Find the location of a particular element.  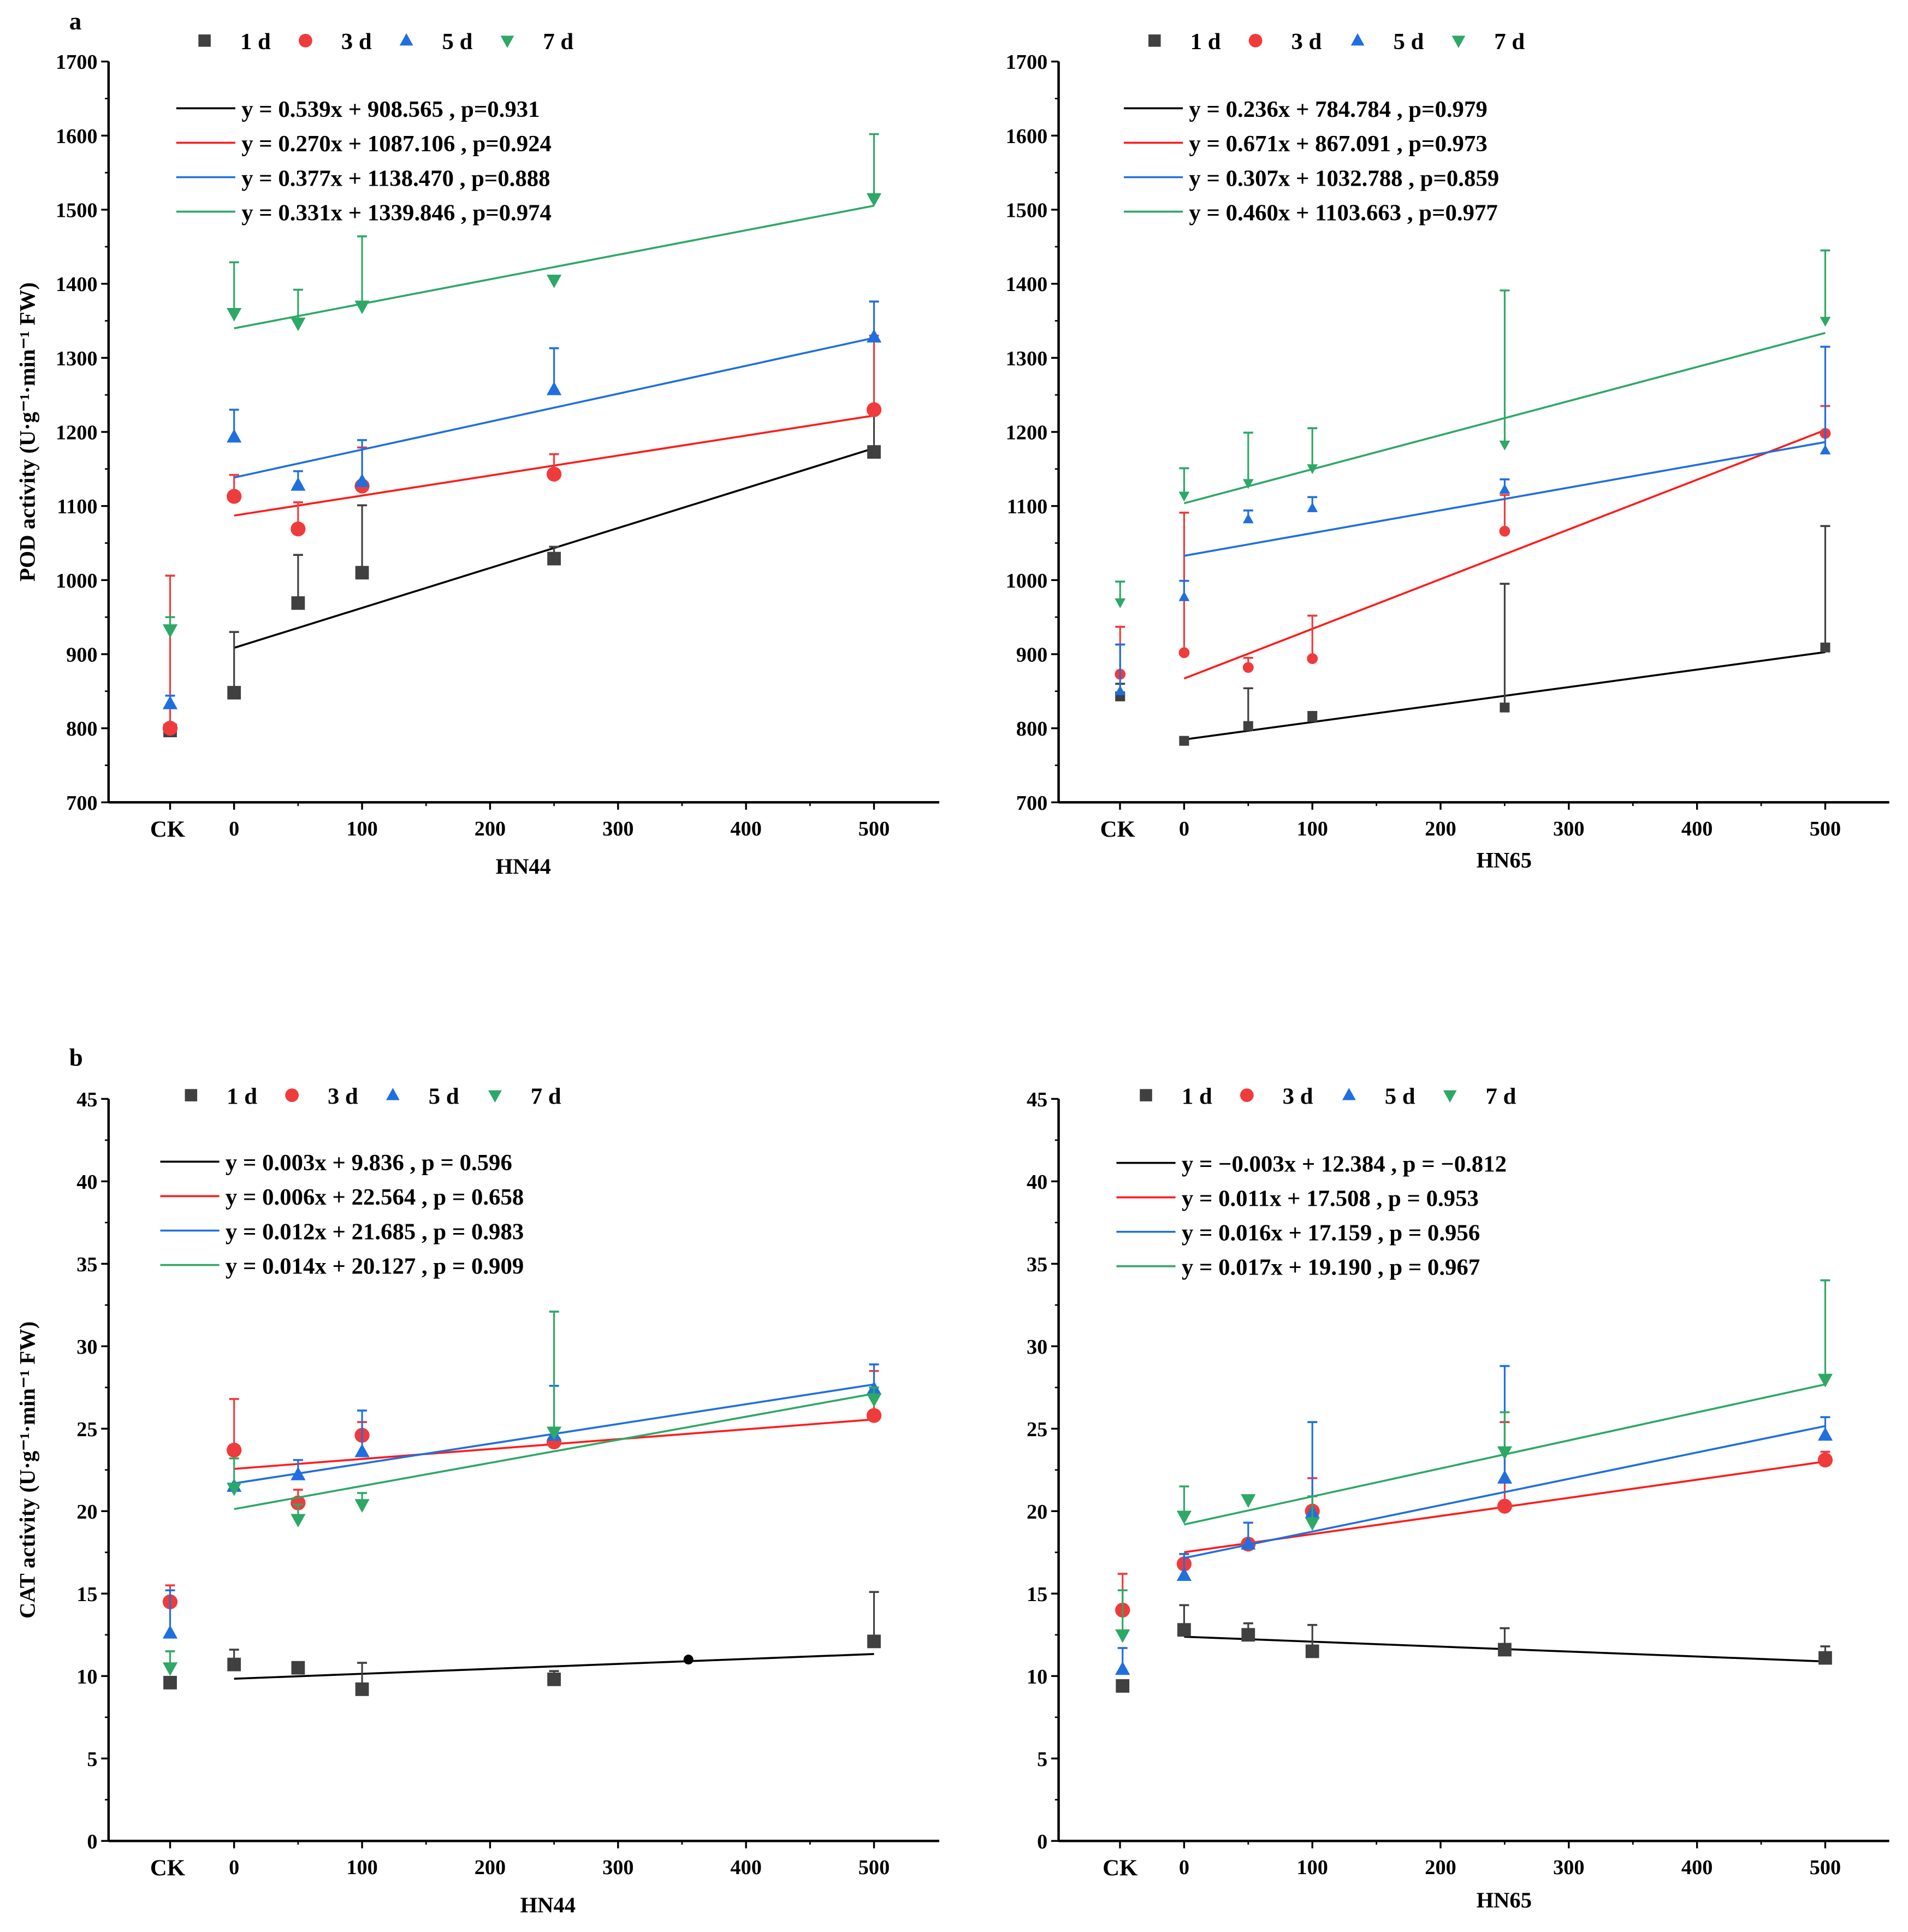

y-tick-label: 900 is located at coordinates (81, 655).